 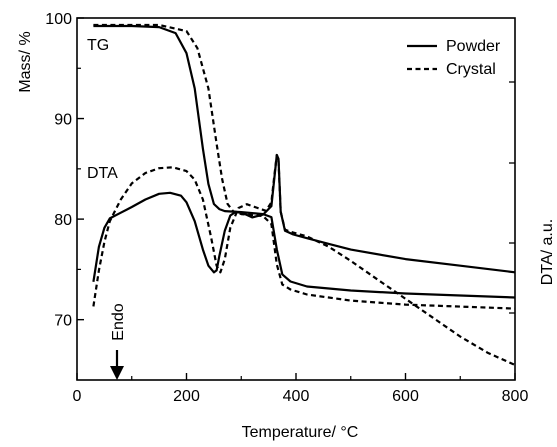 I want to click on legend-label-crystal: Crystal, so click(x=471, y=69).